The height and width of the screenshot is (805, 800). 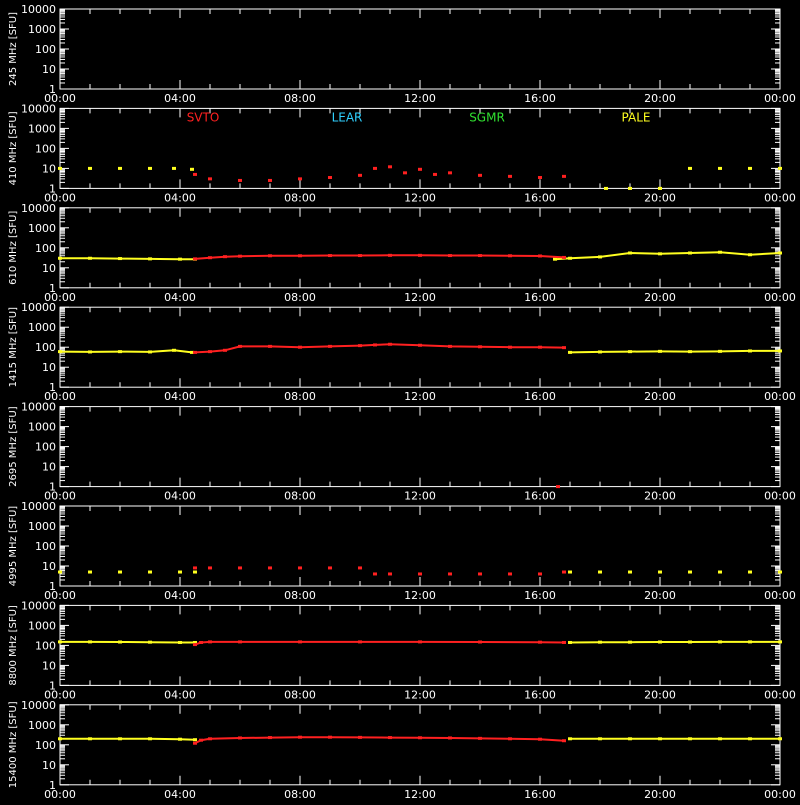 I want to click on y-axis-label: 245 MHz [SFU], so click(x=13, y=49).